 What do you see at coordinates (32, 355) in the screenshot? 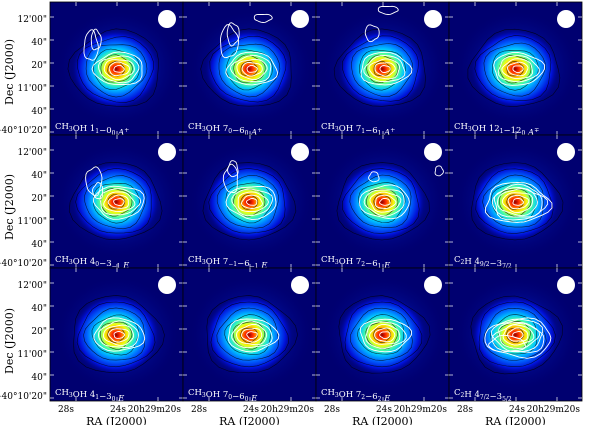
I see `y-tick-label: 11'00"` at bounding box center [32, 355].